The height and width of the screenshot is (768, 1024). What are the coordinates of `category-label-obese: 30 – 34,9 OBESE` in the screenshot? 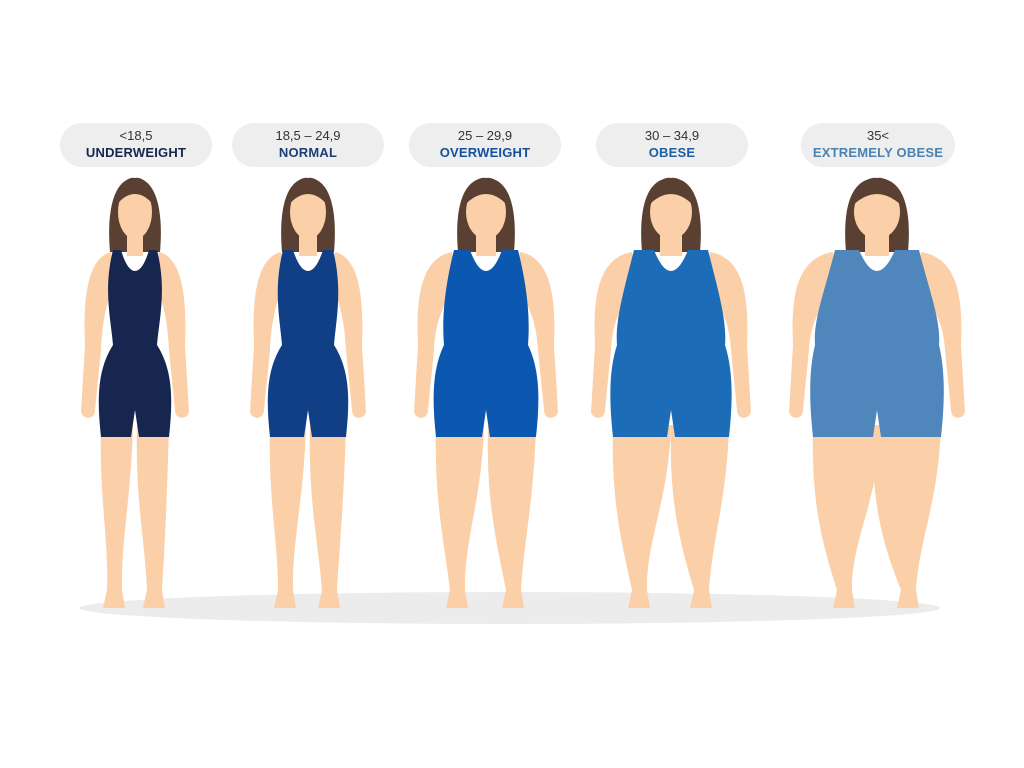 It's located at (672, 145).